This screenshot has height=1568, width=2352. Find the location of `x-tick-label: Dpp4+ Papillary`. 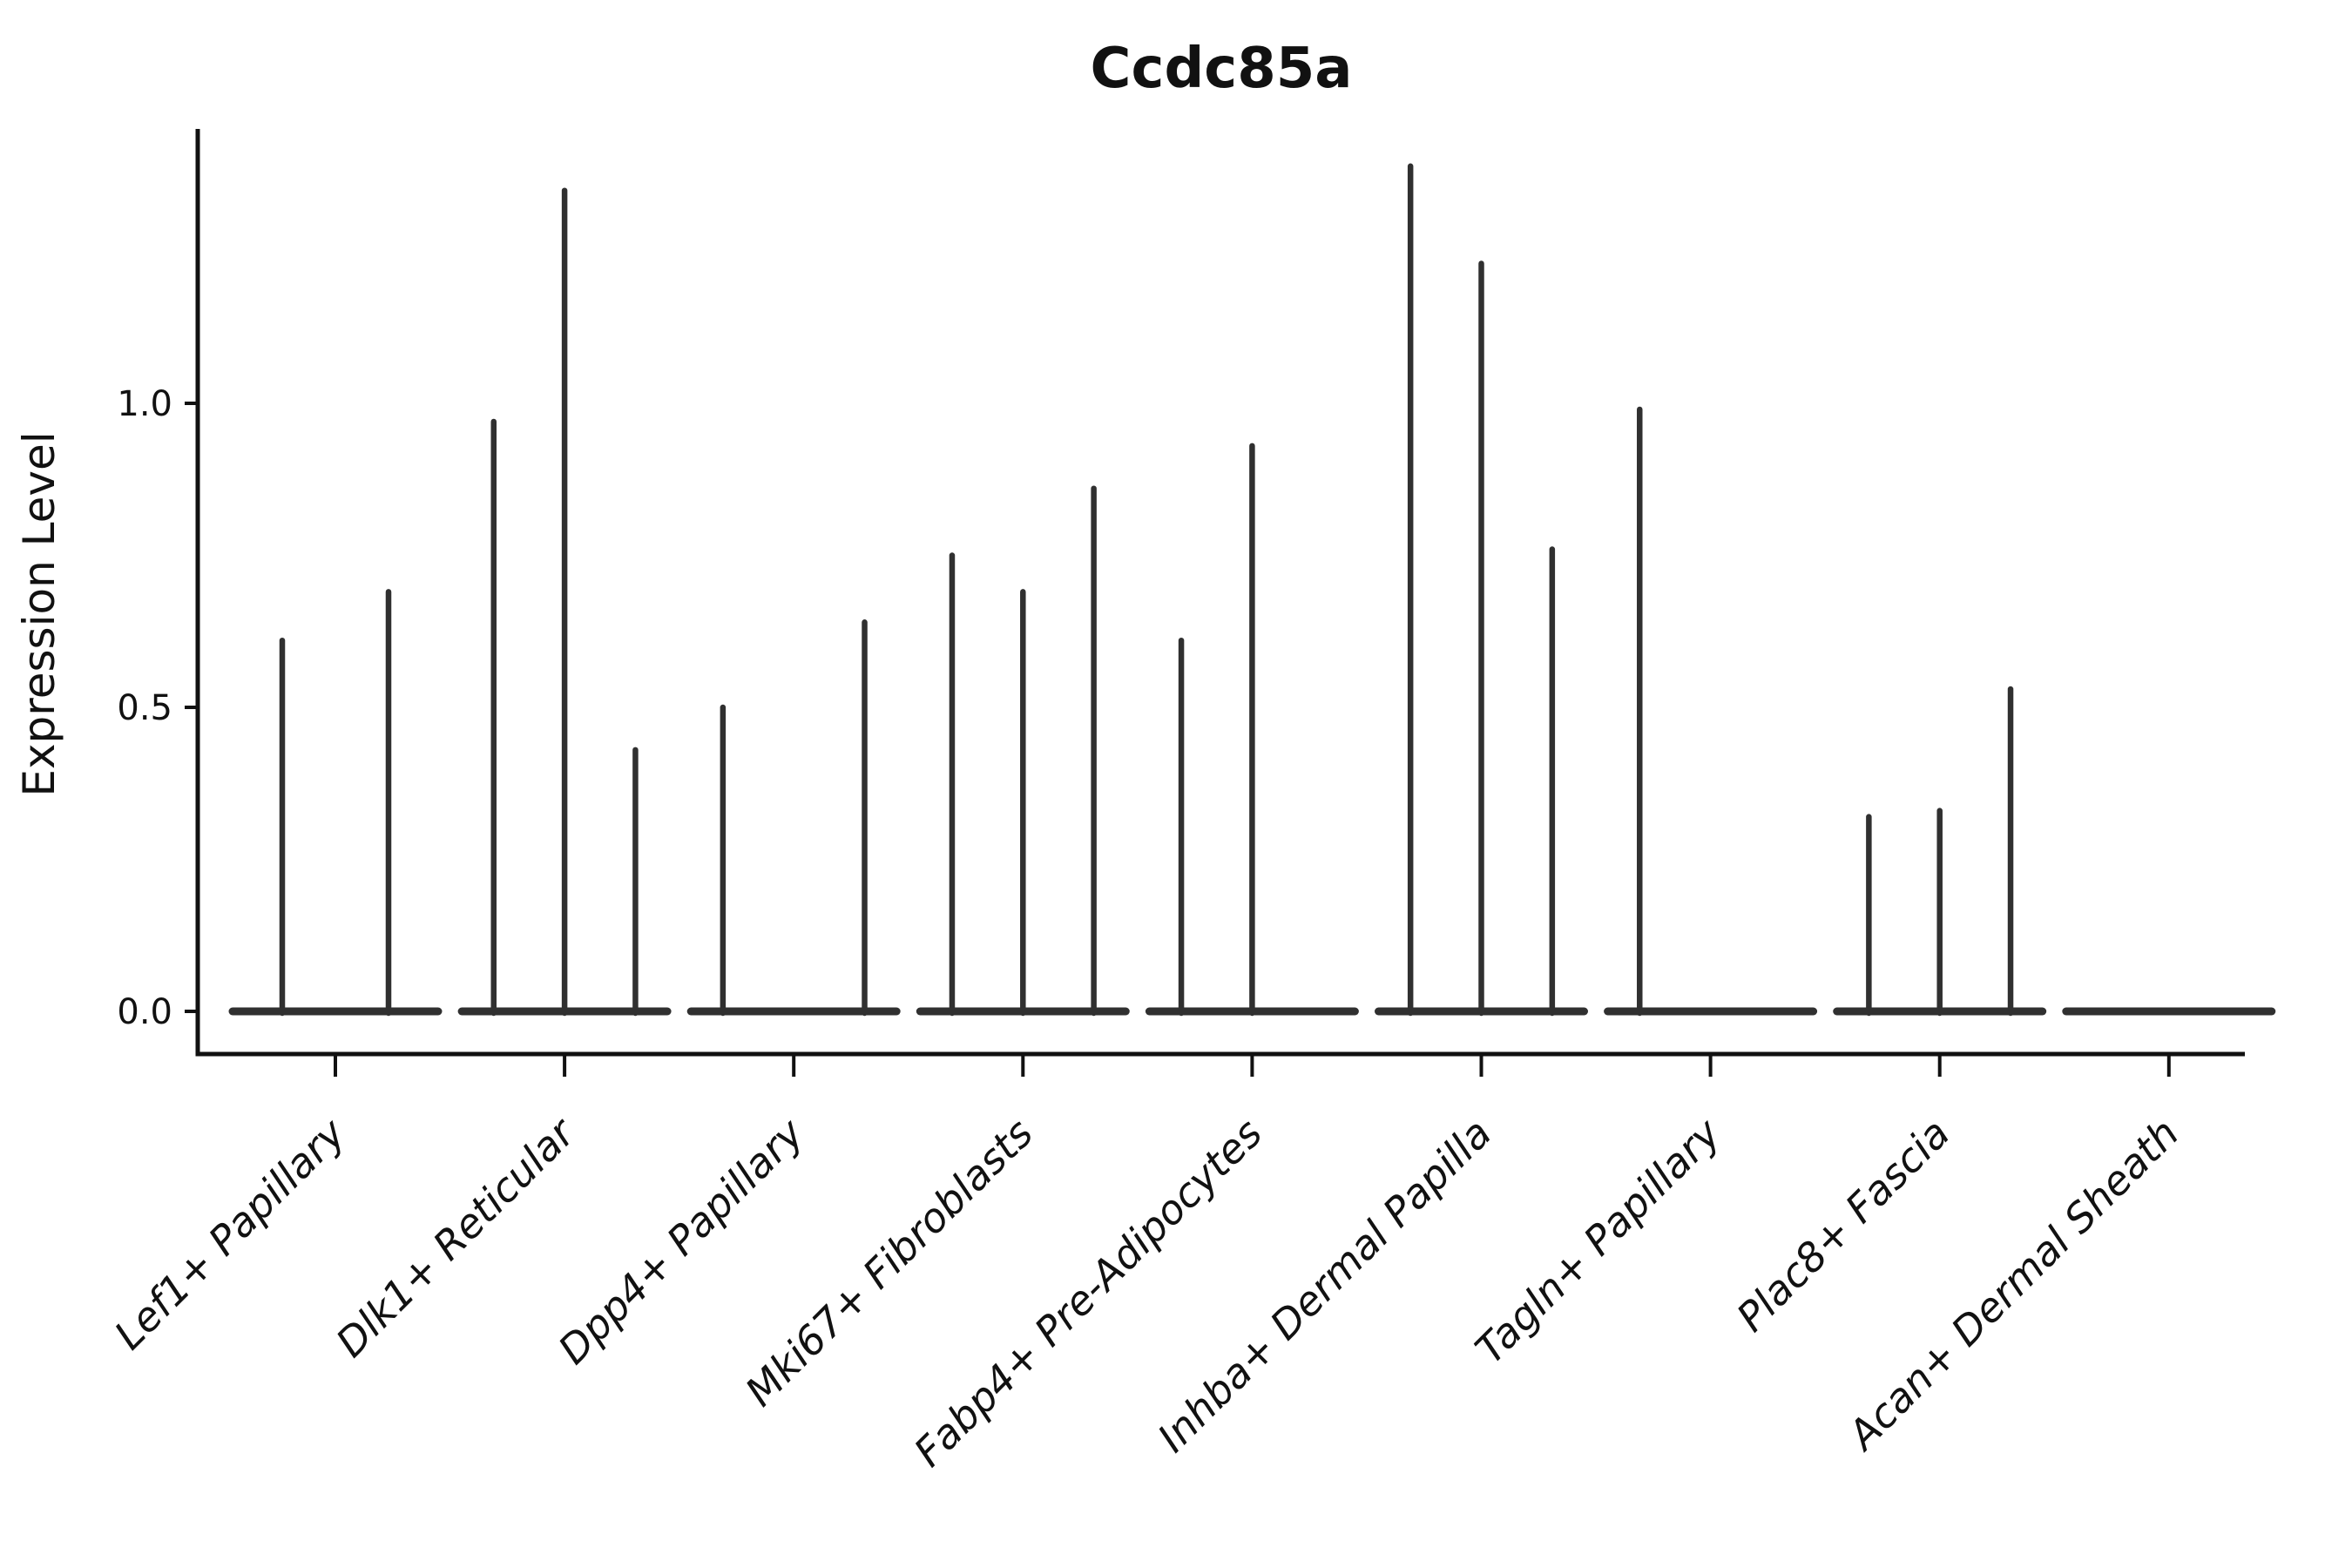

x-tick-label: Dpp4+ Papillary is located at coordinates (681, 1241).